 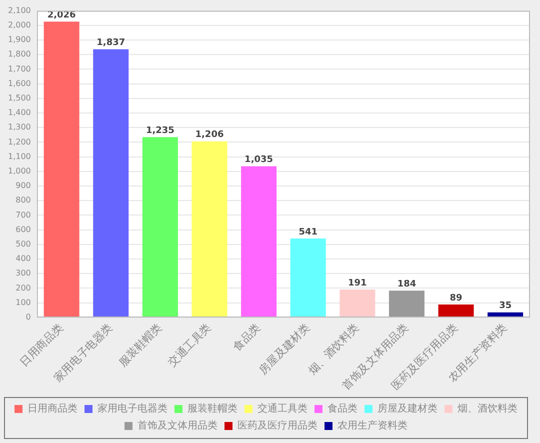 What do you see at coordinates (19, 54) in the screenshot?
I see `y-tick-label: 1,800` at bounding box center [19, 54].